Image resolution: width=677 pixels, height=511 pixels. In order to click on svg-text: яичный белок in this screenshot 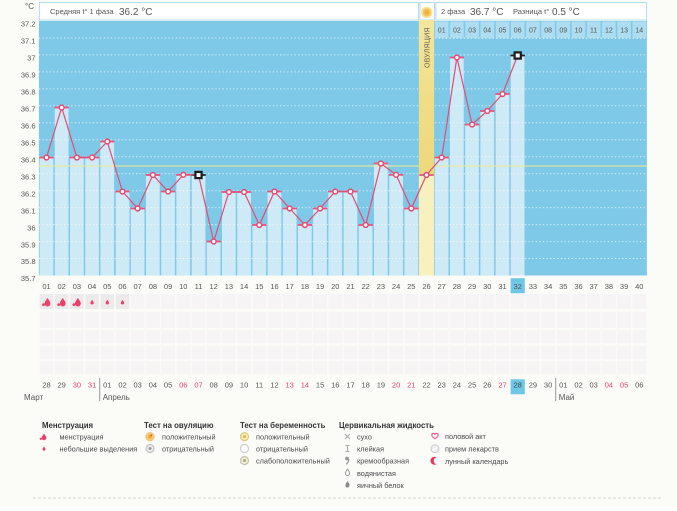, I will do `click(381, 485)`.